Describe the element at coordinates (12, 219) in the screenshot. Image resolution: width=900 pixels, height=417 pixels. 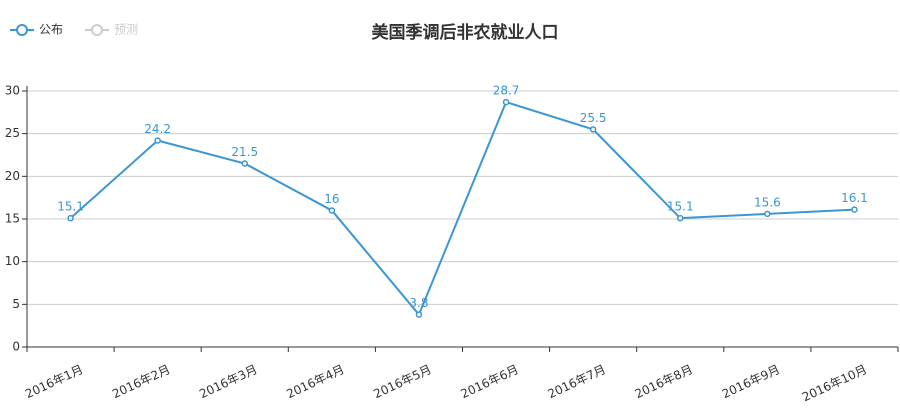
I see `y-tick-label: 15` at that location.